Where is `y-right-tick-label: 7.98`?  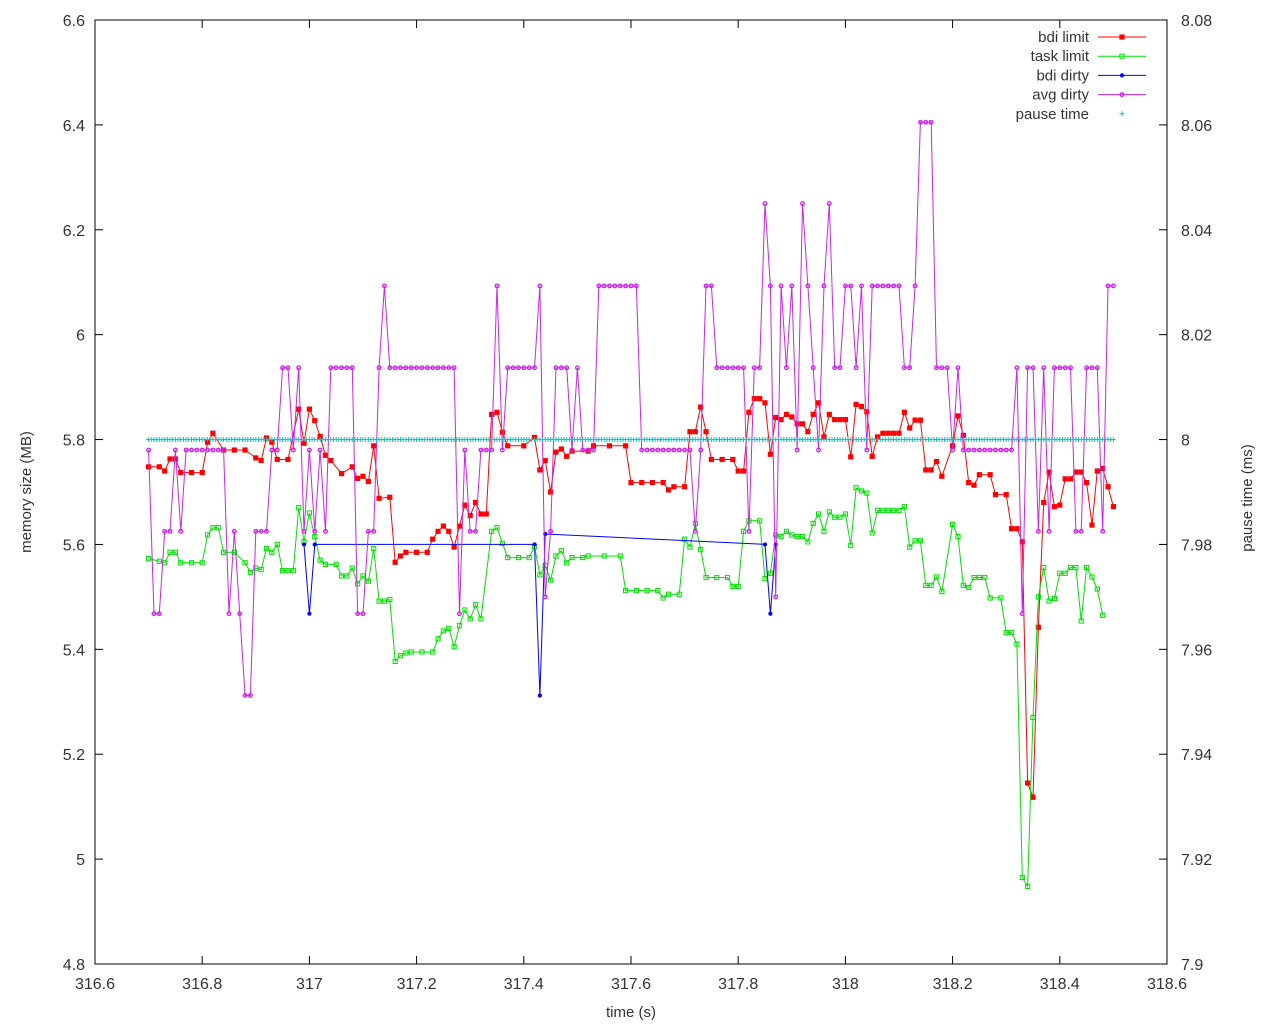
y-right-tick-label: 7.98 is located at coordinates (1196, 545).